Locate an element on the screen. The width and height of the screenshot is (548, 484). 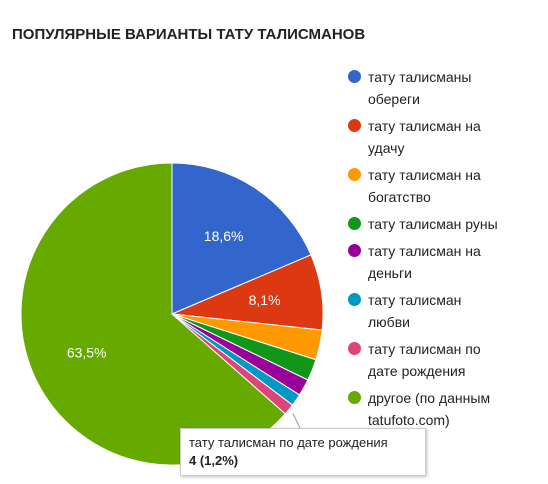
legend-label: тату талисман на деньги is located at coordinates (424, 262).